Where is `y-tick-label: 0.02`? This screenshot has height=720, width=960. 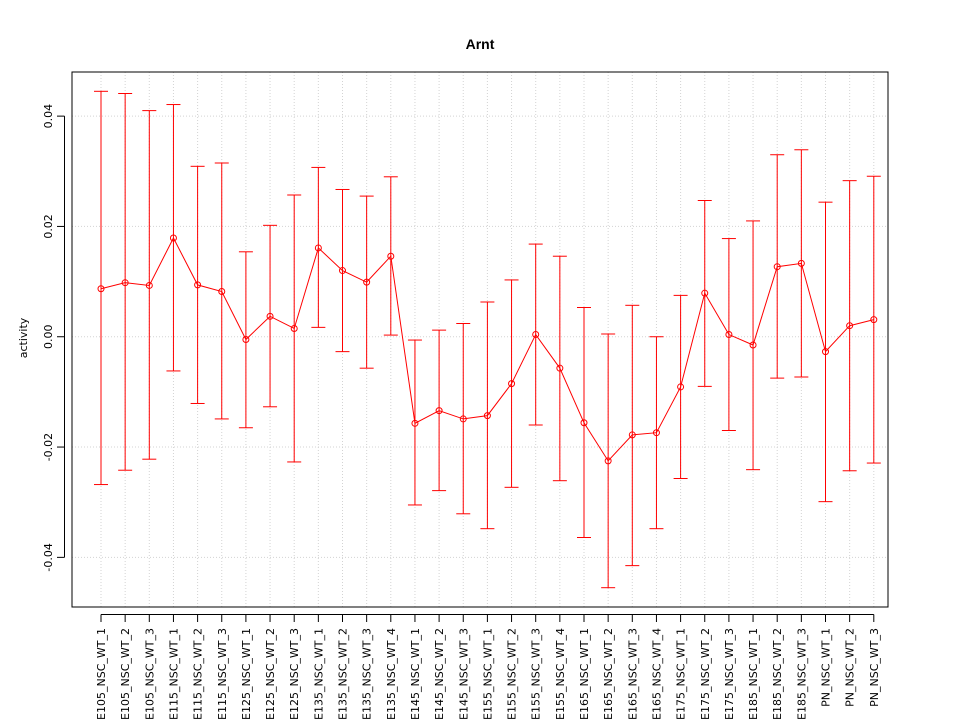 y-tick-label: 0.02 is located at coordinates (48, 226).